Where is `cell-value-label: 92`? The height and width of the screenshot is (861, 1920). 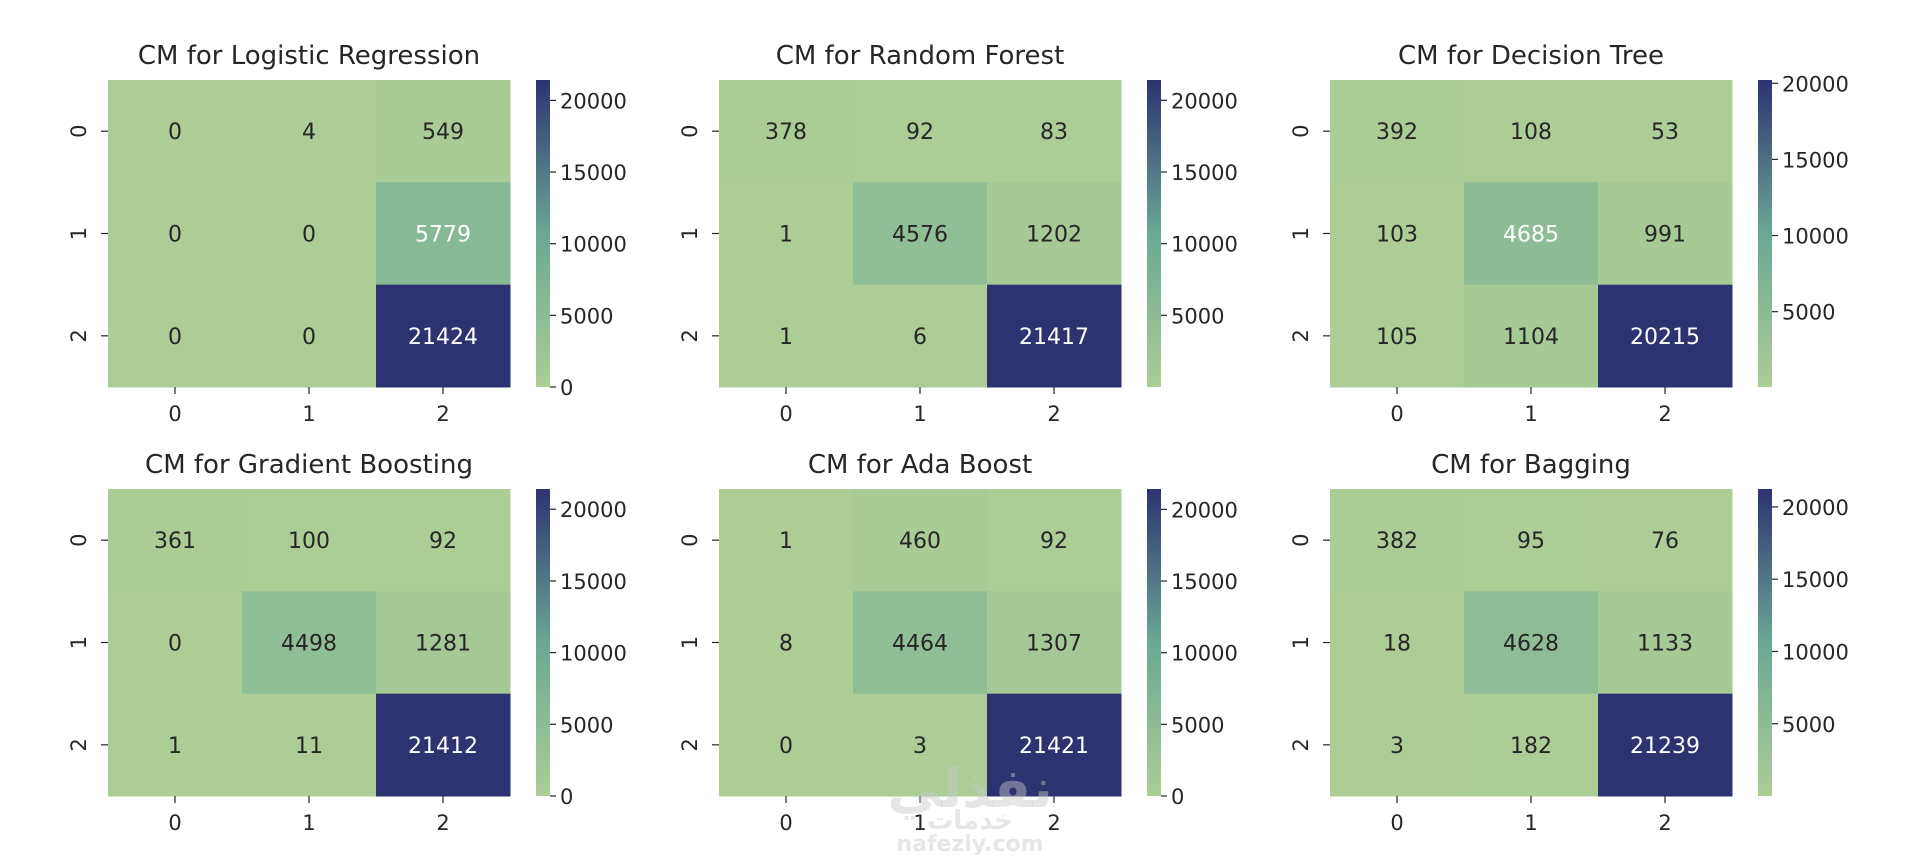
cell-value-label: 92 is located at coordinates (920, 132).